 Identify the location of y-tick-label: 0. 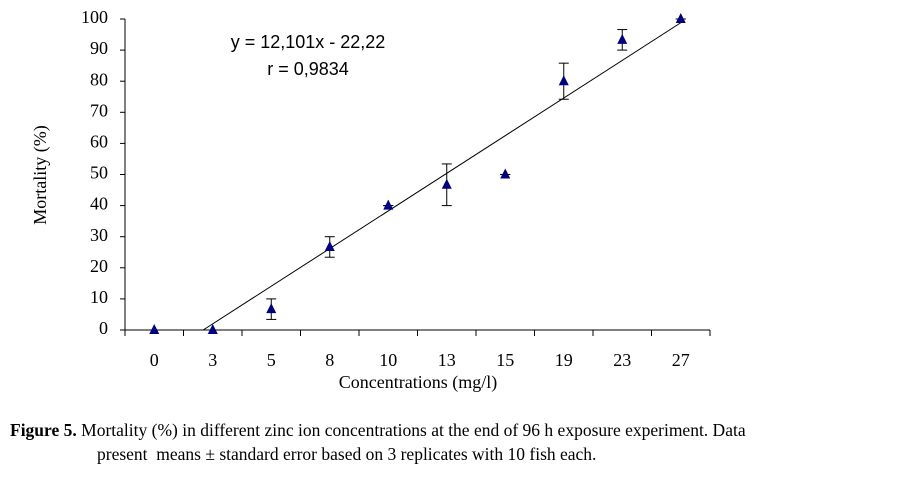
(103, 328).